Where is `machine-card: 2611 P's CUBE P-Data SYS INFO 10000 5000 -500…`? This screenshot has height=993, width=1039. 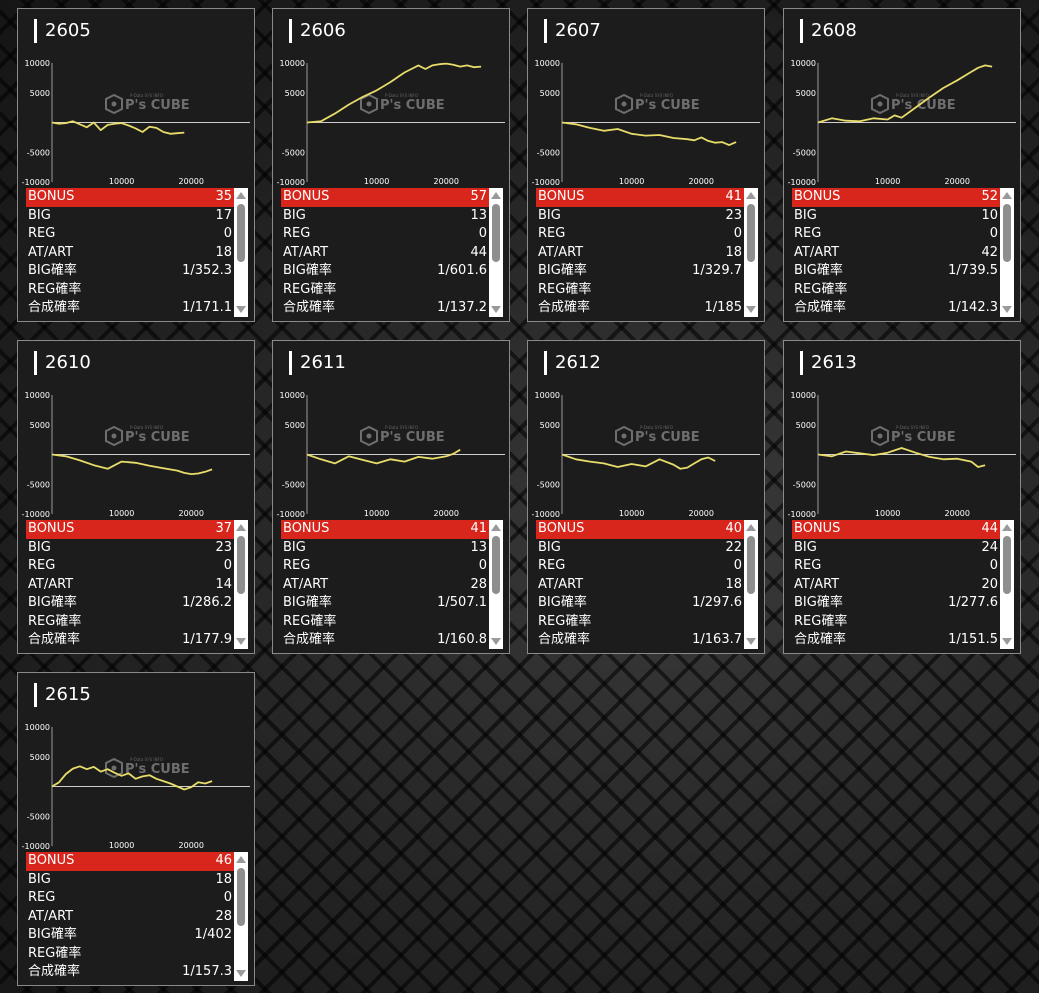
machine-card: 2611 P's CUBE P-Data SYS INFO 10000 5000 -500… is located at coordinates (391, 497).